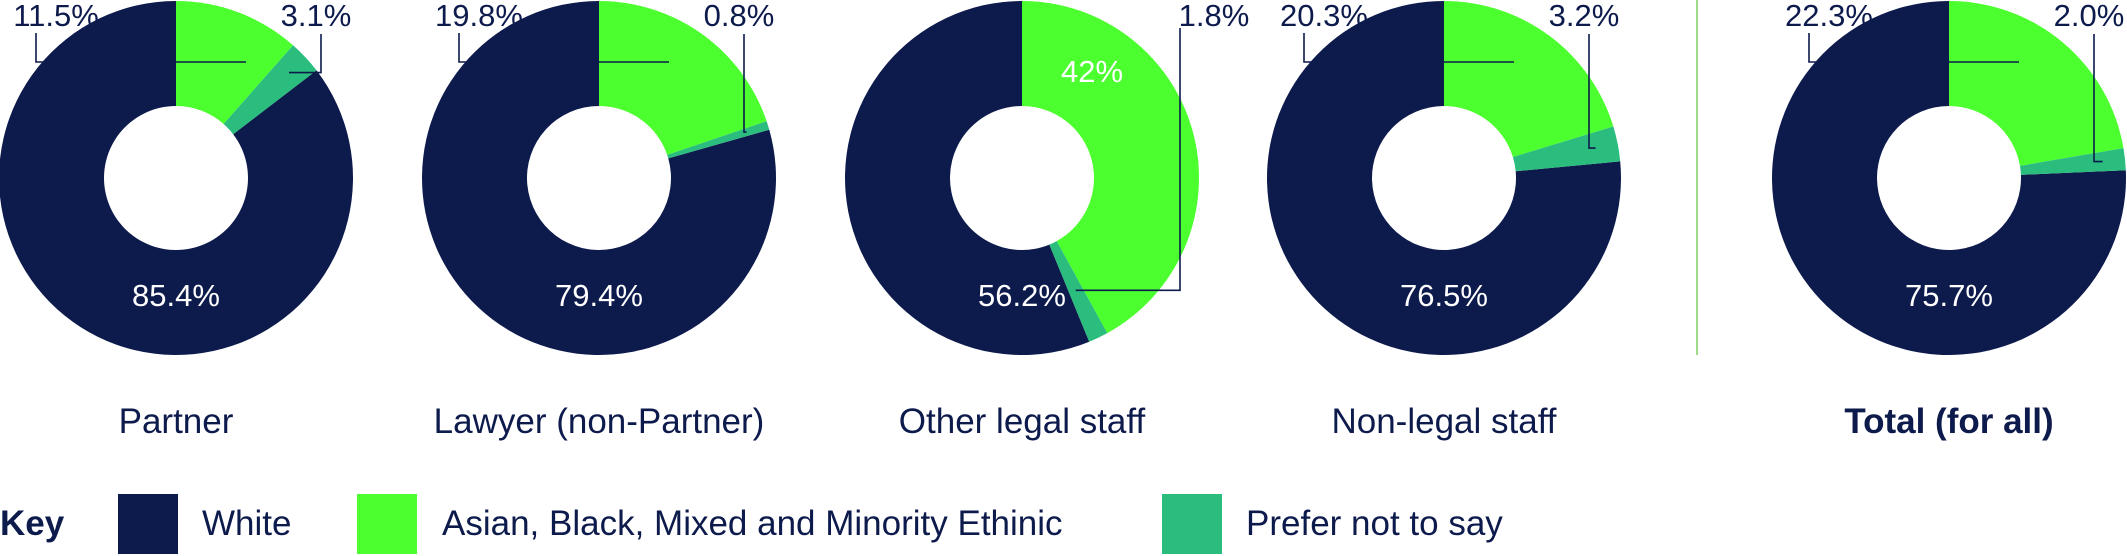 The height and width of the screenshot is (556, 2127). I want to click on slice-white-total, so click(1949, 178).